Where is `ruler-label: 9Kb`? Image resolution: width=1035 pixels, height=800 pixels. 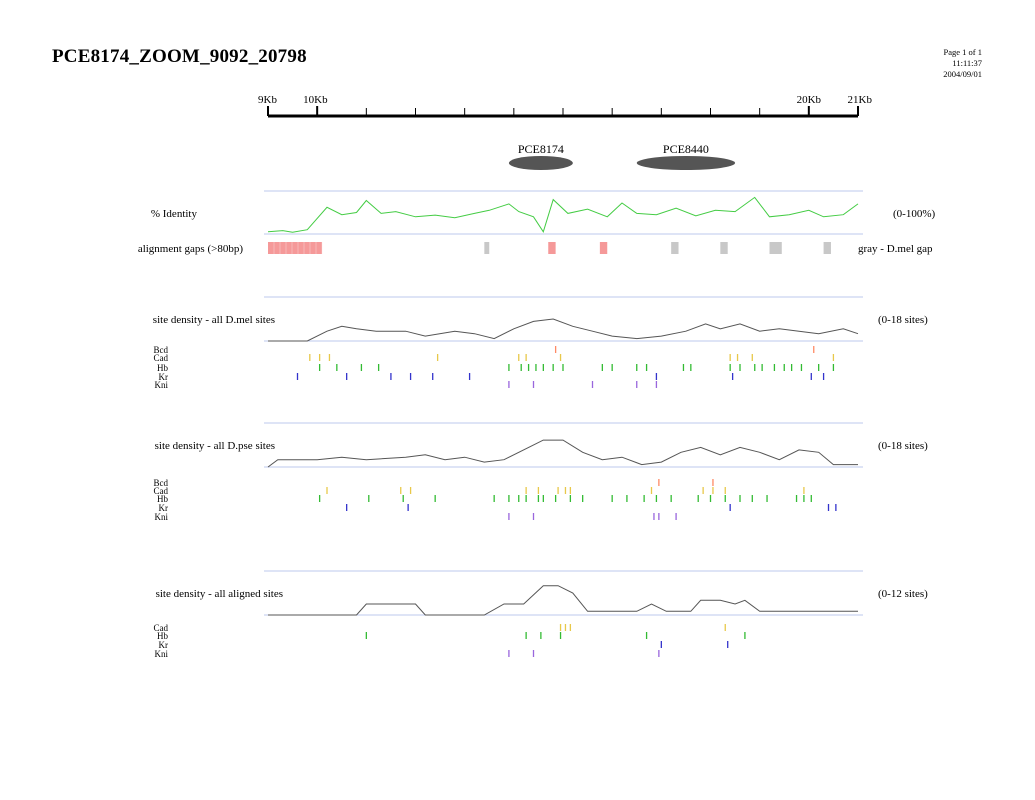
ruler-label: 9Kb is located at coordinates (267, 100).